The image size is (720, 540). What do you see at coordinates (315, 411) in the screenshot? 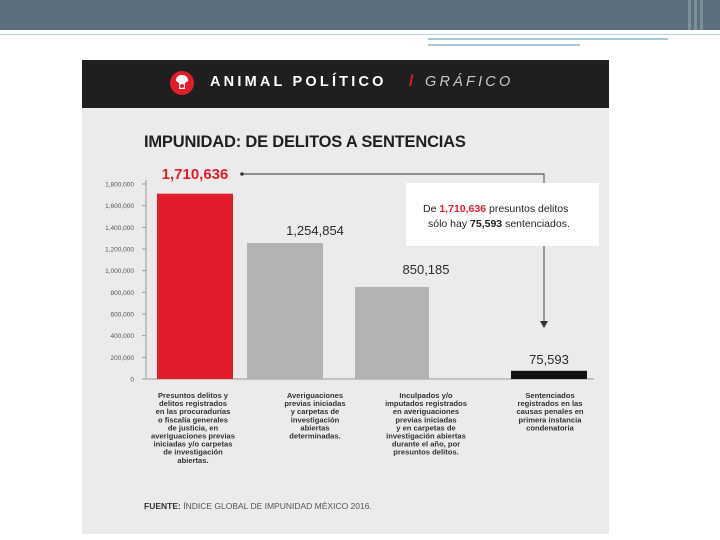
I see `category-label-line: y carpetas de` at bounding box center [315, 411].